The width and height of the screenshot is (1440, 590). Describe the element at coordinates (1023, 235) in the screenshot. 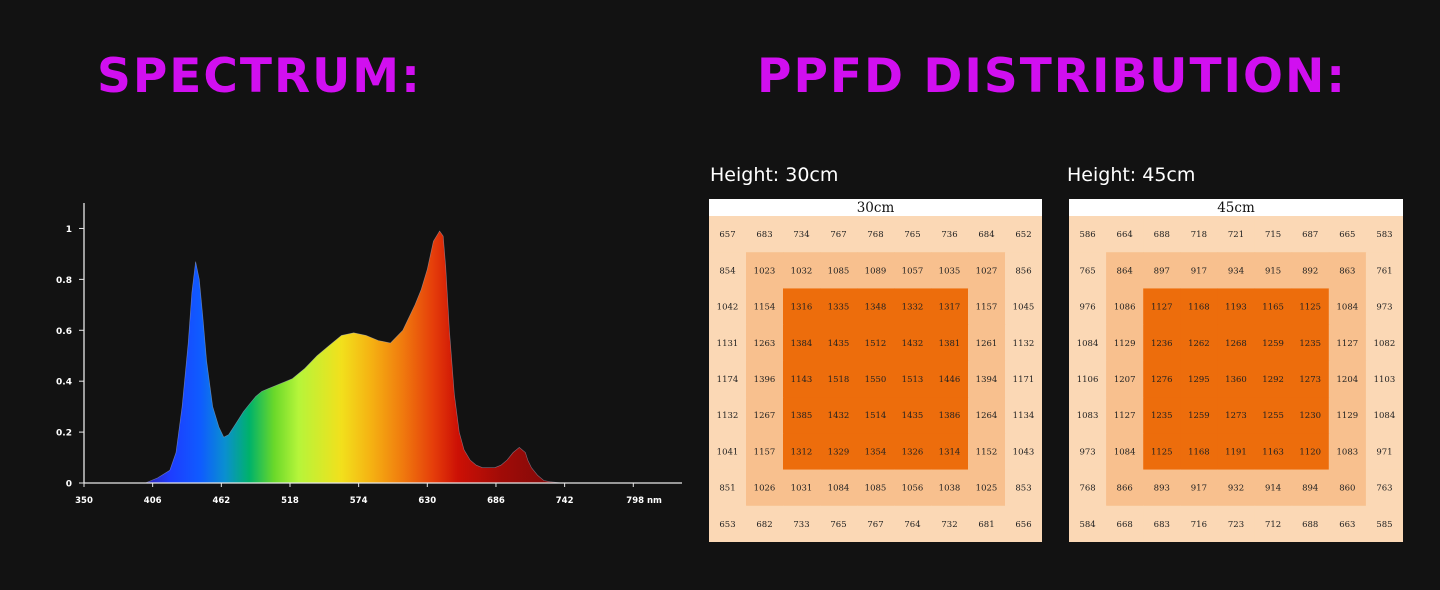

I see `heatmap-value: 652` at that location.